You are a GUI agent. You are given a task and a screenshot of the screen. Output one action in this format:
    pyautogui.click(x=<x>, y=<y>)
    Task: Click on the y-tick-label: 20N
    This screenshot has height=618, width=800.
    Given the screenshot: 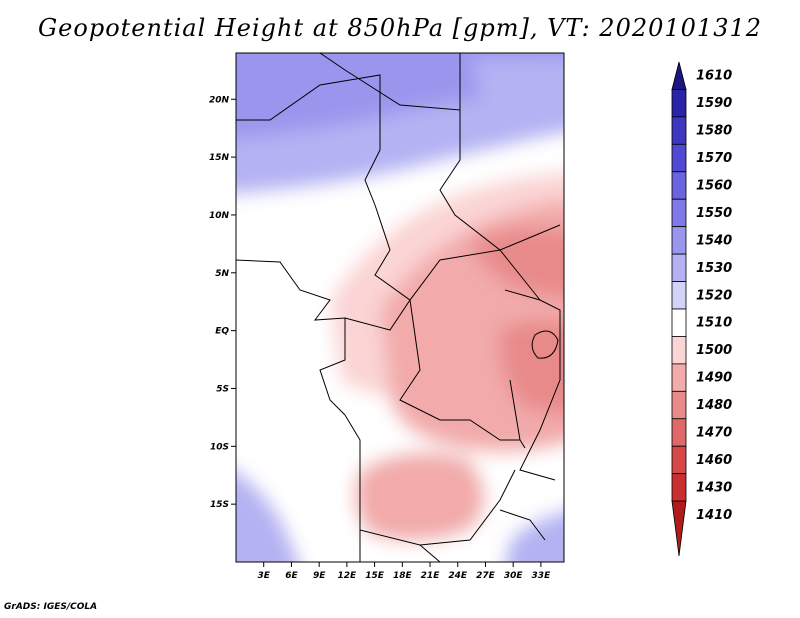 What is the action you would take?
    pyautogui.click(x=219, y=100)
    